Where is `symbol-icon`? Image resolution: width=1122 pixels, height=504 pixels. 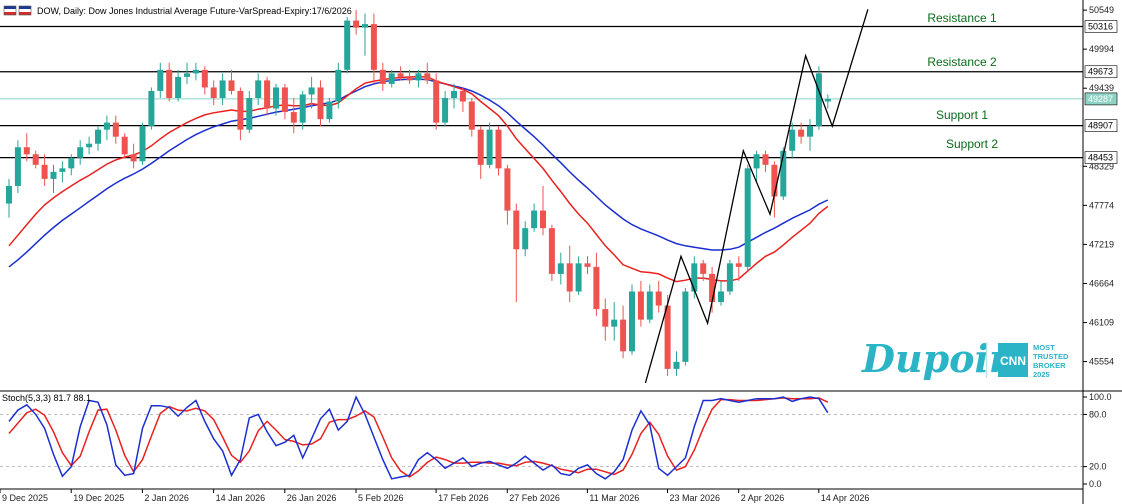 symbol-icon is located at coordinates (17, 10).